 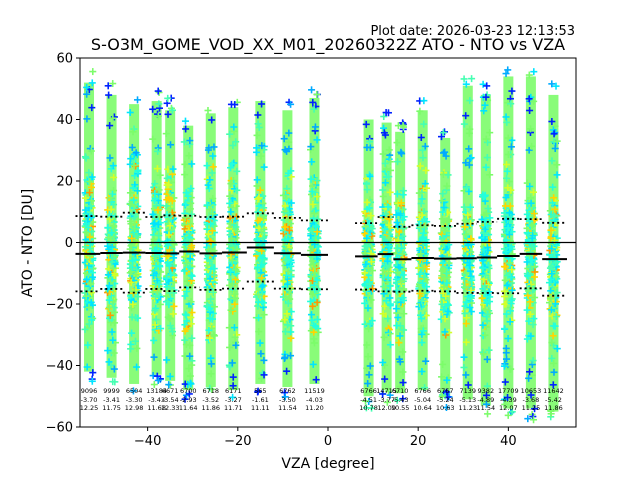 What do you see at coordinates (467, 400) in the screenshot?
I see `bin-mean-label: -5.13` at bounding box center [467, 400].